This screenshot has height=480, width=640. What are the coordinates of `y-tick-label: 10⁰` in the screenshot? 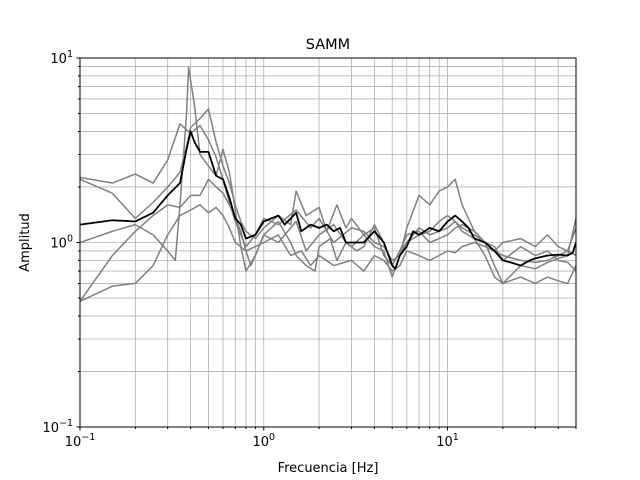 It's located at (61, 243).